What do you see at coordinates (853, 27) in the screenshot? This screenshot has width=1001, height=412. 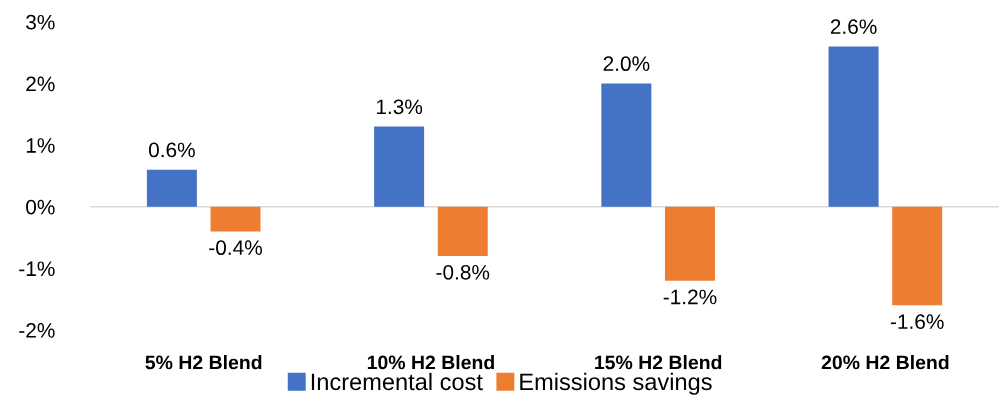 I see `data-label: 2.6%` at bounding box center [853, 27].